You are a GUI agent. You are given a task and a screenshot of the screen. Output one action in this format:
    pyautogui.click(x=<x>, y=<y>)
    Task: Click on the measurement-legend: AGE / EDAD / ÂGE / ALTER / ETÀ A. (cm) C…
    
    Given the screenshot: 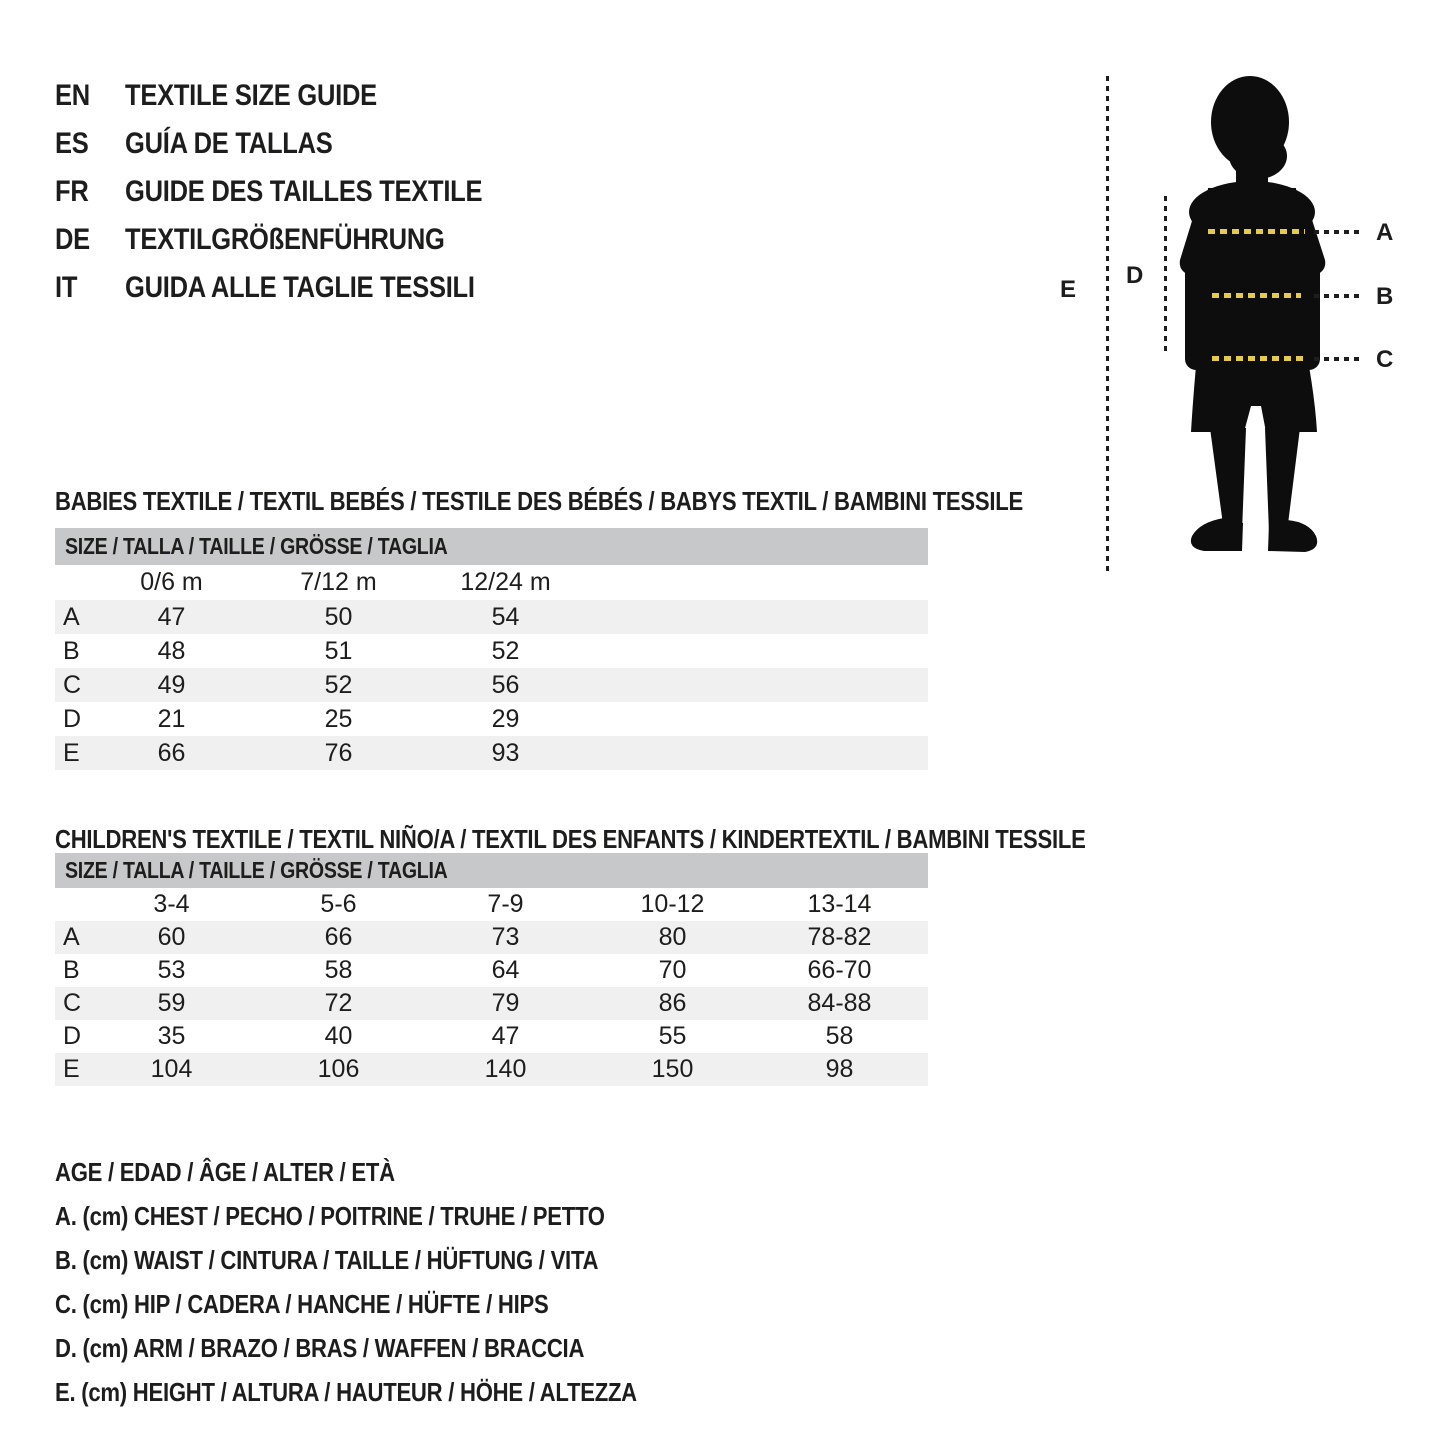 What is the action you would take?
    pyautogui.click(x=397, y=1282)
    